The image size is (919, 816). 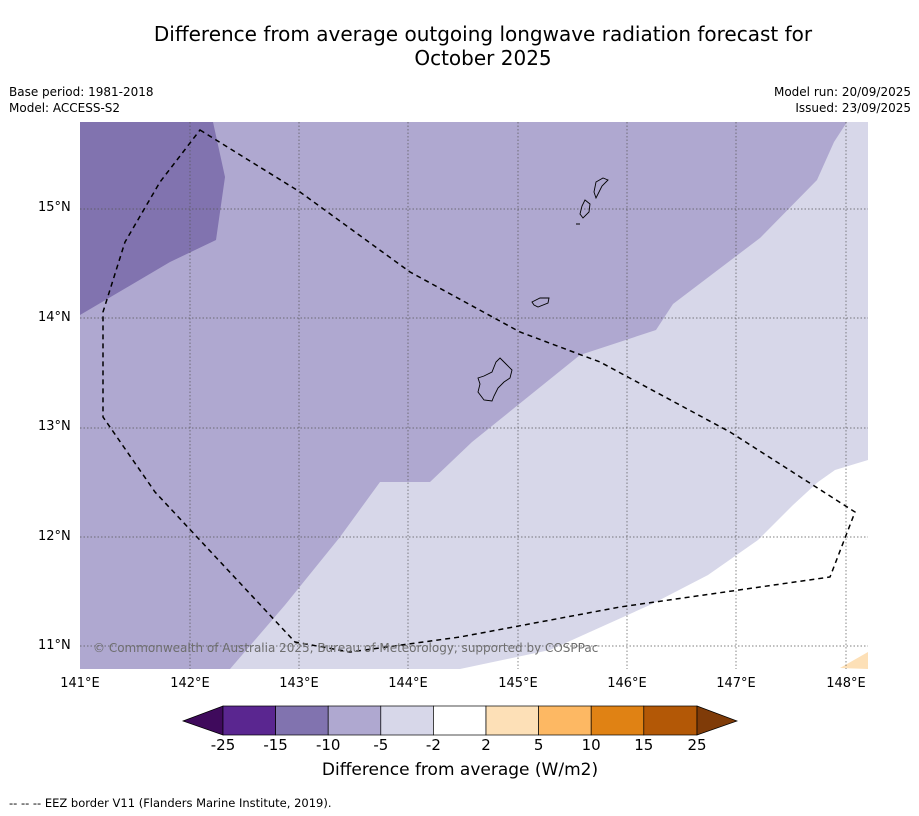 What do you see at coordinates (223, 745) in the screenshot?
I see `colorbar-tick-minus25: -25` at bounding box center [223, 745].